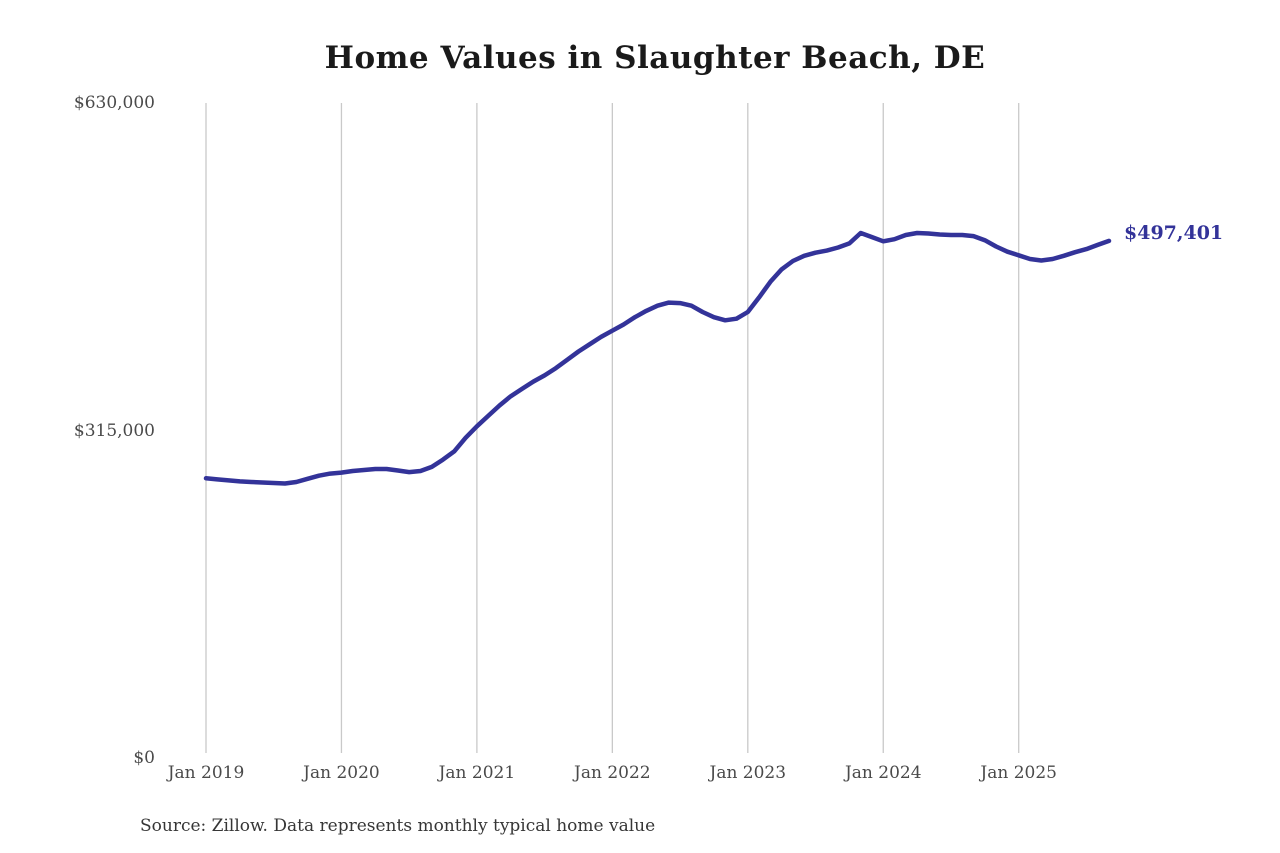 The height and width of the screenshot is (853, 1280). Describe the element at coordinates (612, 773) in the screenshot. I see `x-axis-label: Jan 2022` at that location.